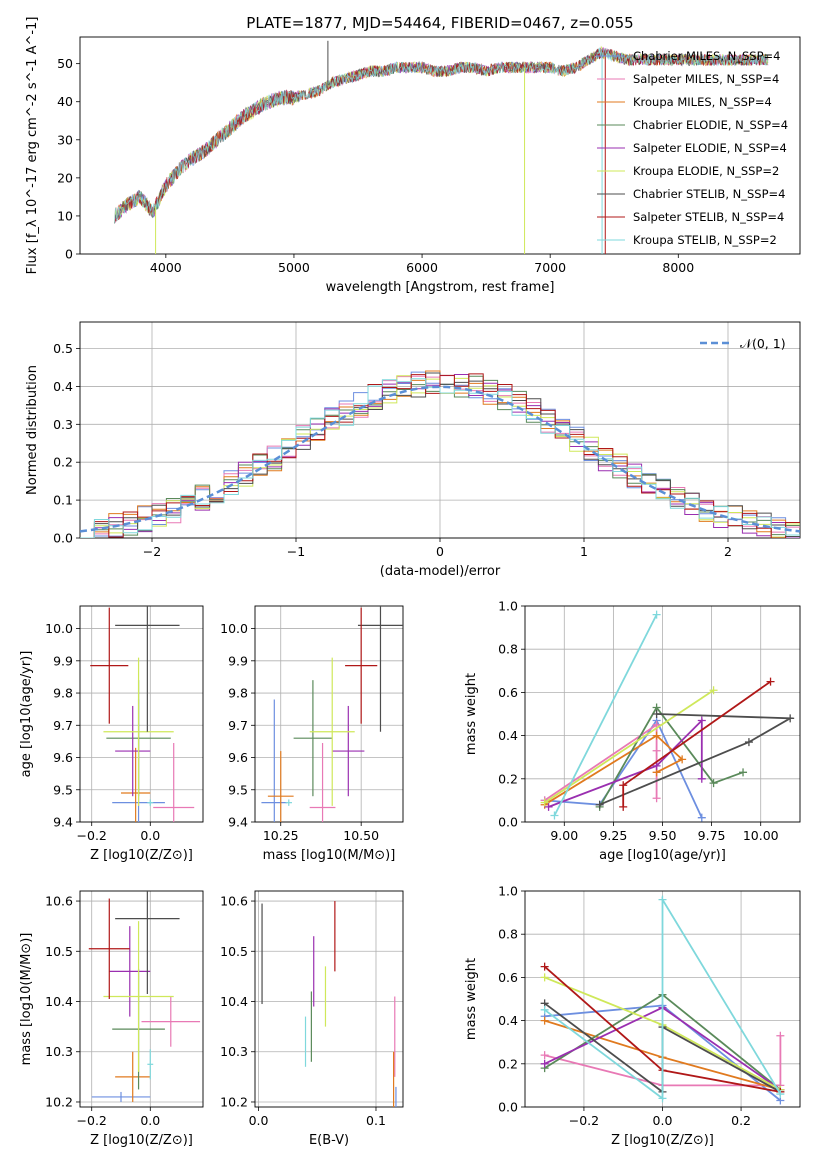 The height and width of the screenshot is (1170, 819). Describe the element at coordinates (361, 835) in the screenshot. I see `x-tick-label: 10.50` at that location.